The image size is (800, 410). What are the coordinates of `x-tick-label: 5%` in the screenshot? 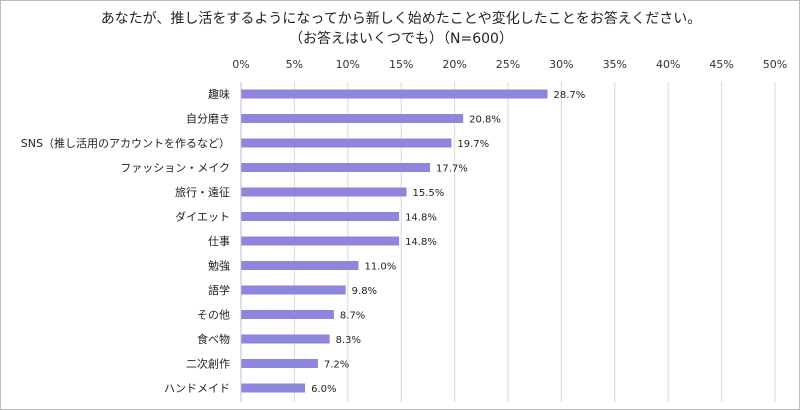 It's located at (294, 64).